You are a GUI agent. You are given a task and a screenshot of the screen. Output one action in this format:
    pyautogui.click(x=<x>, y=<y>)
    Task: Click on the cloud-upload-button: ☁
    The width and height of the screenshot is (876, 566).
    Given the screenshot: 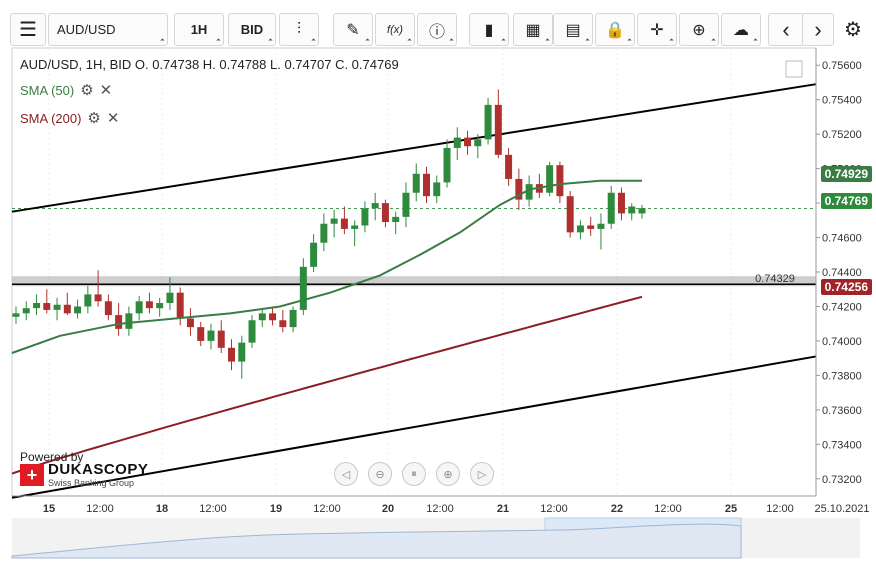 What is the action you would take?
    pyautogui.click(x=741, y=29)
    